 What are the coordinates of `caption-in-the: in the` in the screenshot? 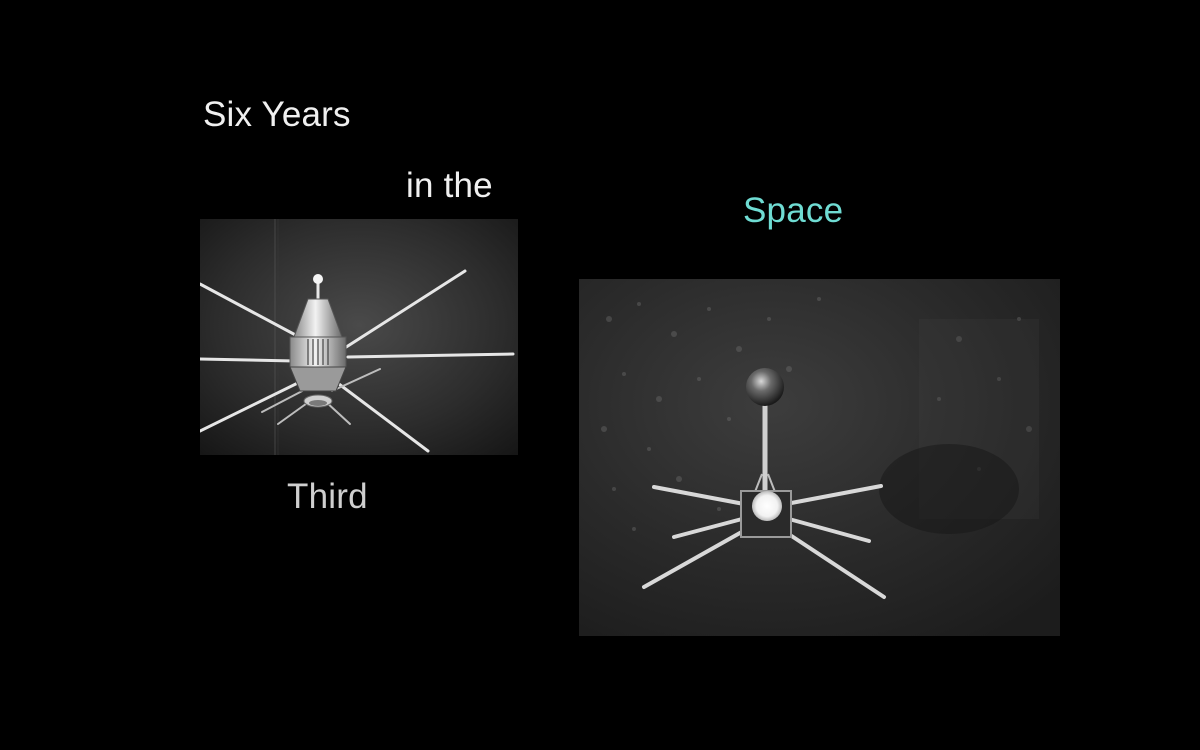 It's located at (449, 185).